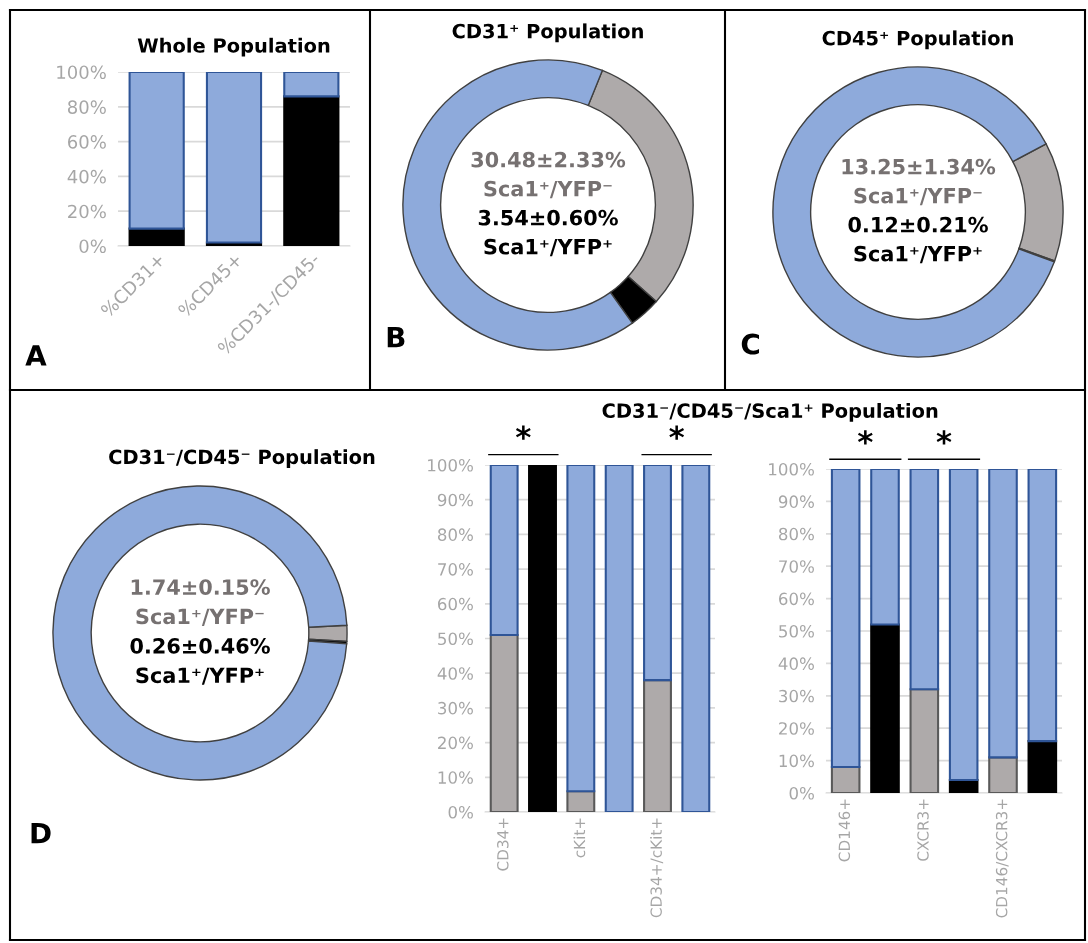 The image size is (1088, 943). What do you see at coordinates (548, 159) in the screenshot?
I see `text: 30.48±2.33%` at bounding box center [548, 159].